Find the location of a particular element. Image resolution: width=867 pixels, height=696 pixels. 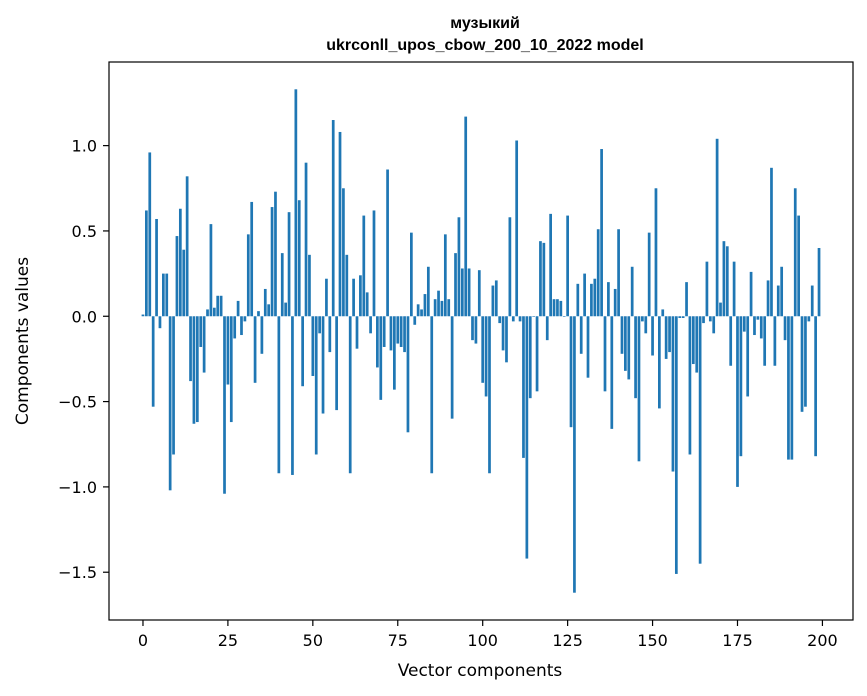

x-tick-label: 75 is located at coordinates (398, 640).